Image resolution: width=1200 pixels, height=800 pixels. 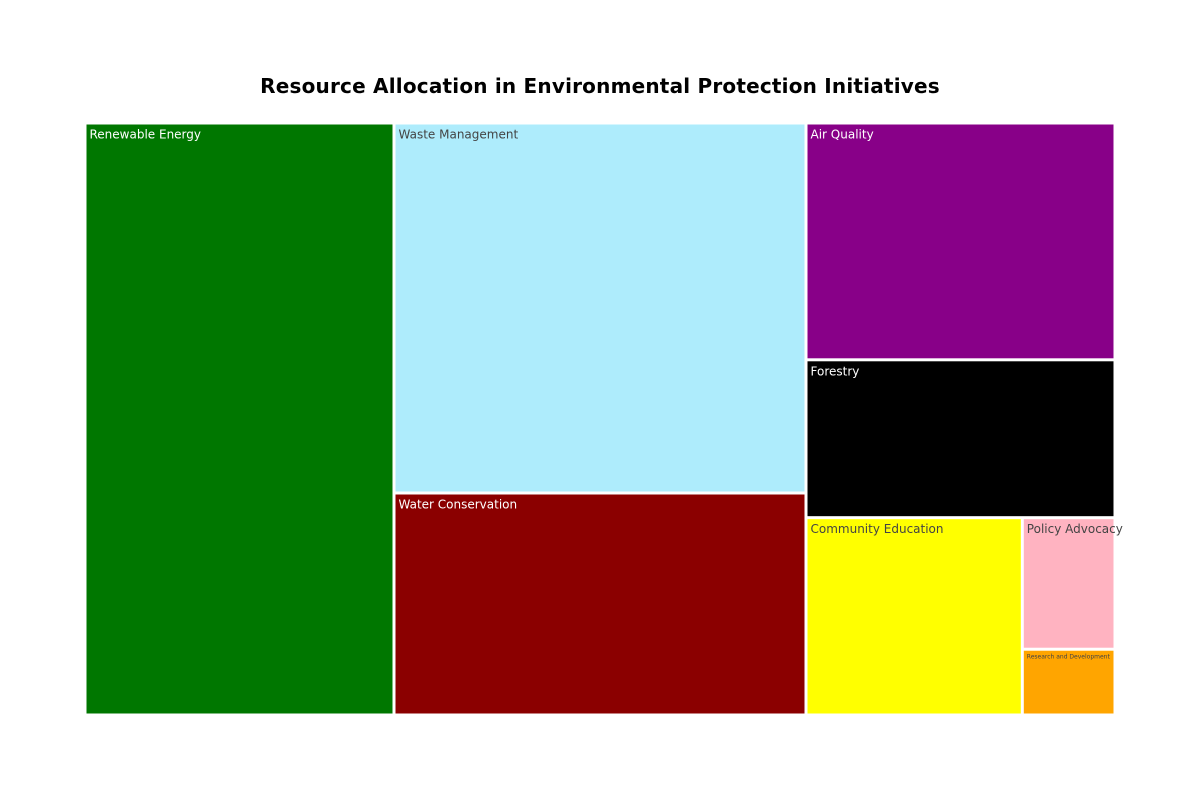 I want to click on tile-water-conservation: Water Conservation, so click(x=600, y=604).